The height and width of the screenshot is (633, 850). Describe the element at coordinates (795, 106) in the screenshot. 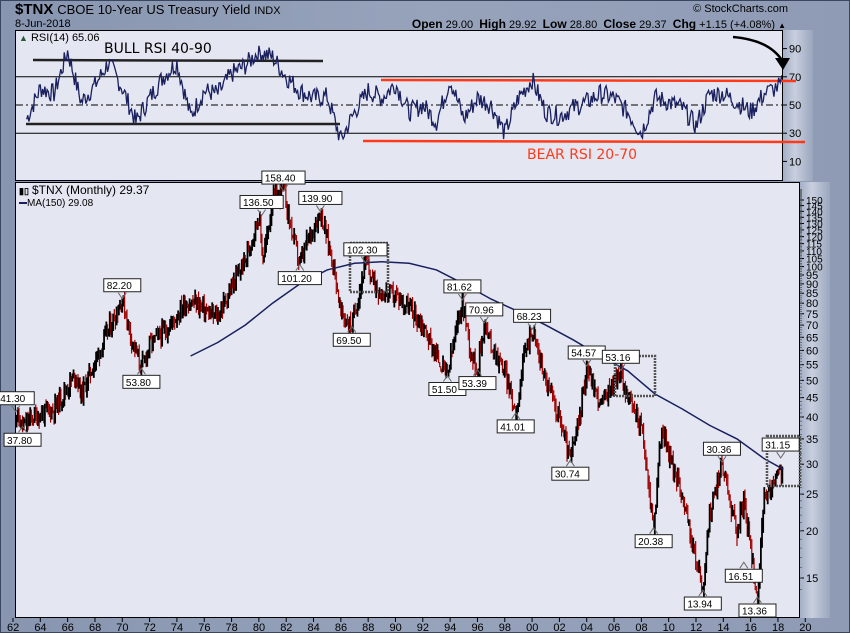

I see `rsi-tick-label: 50` at that location.